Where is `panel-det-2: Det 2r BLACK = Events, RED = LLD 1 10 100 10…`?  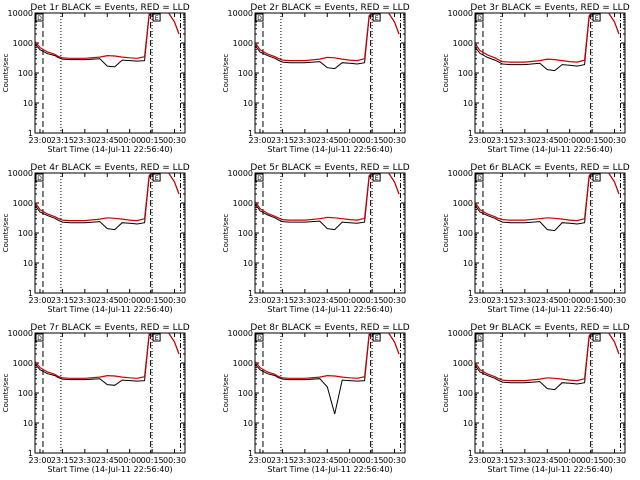
panel-det-2: Det 2r BLACK = Events, RED = LLD 1 10 100 10… is located at coordinates (316, 78).